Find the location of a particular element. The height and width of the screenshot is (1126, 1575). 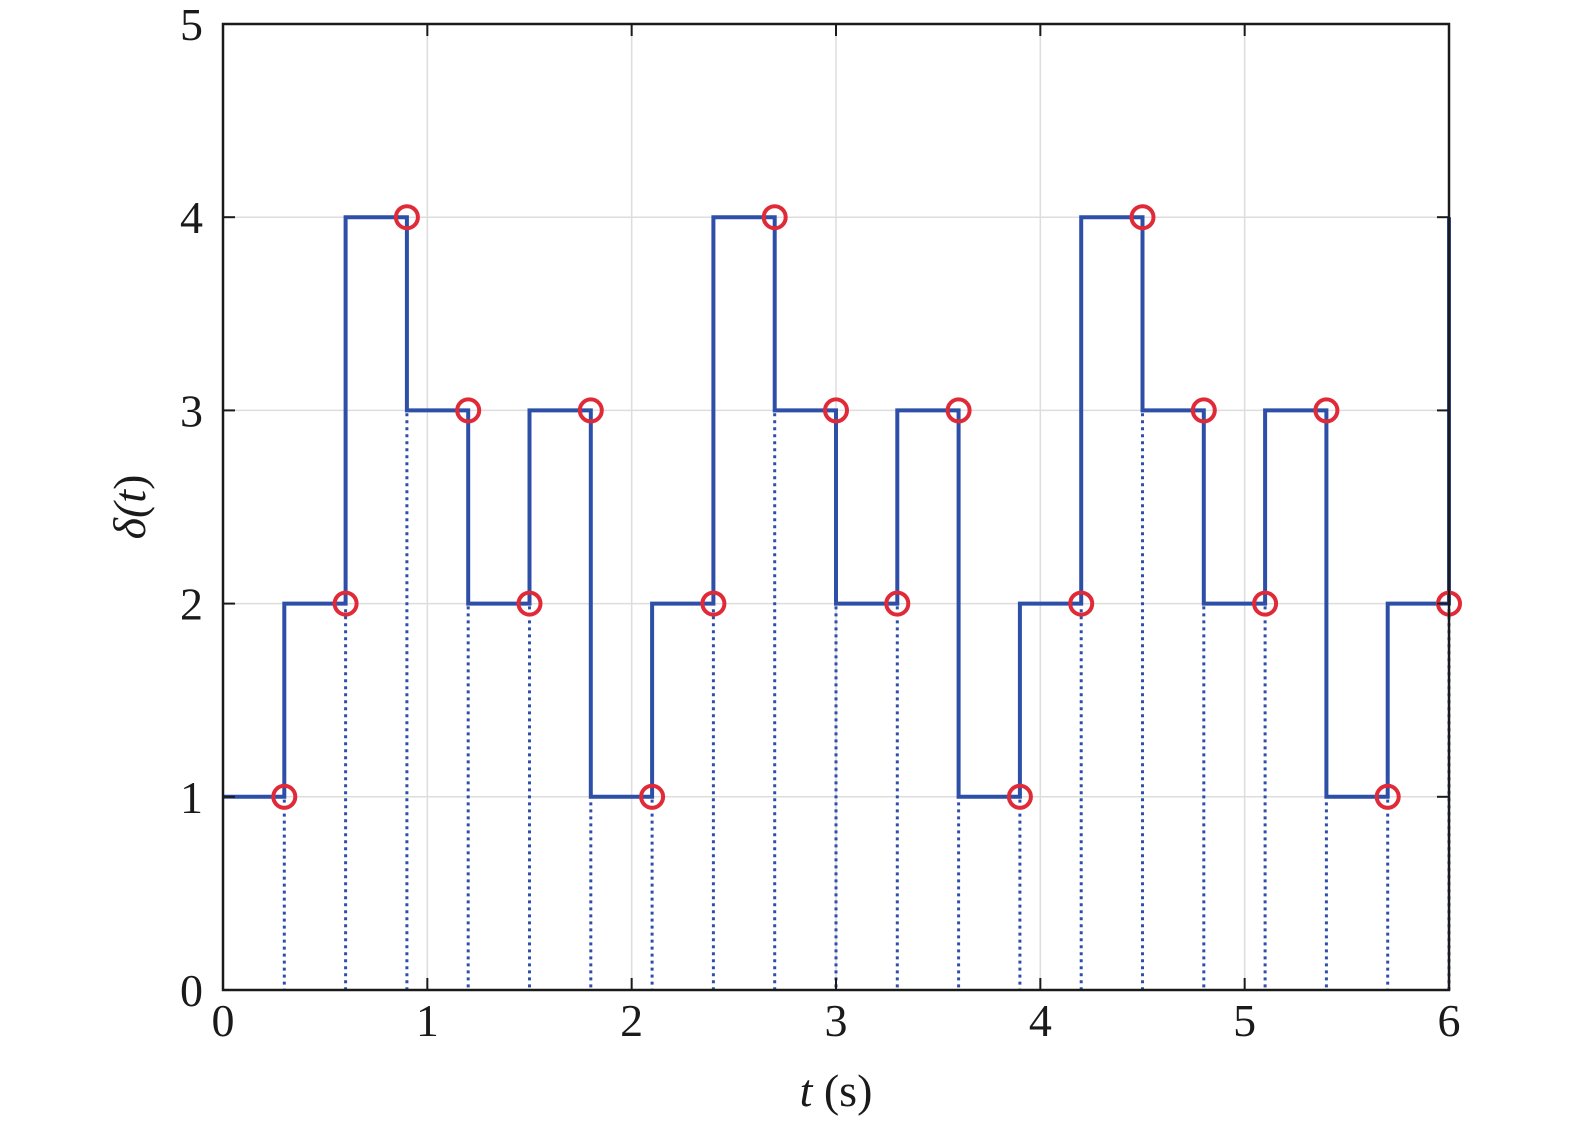

x-axis-unit: (s) is located at coordinates (842, 1090).